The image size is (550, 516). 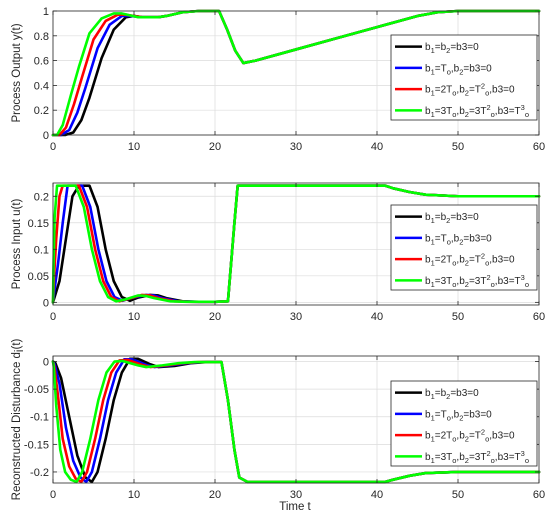 What do you see at coordinates (17, 243) in the screenshot?
I see `y-axis-title: Process Input u(t)` at bounding box center [17, 243].